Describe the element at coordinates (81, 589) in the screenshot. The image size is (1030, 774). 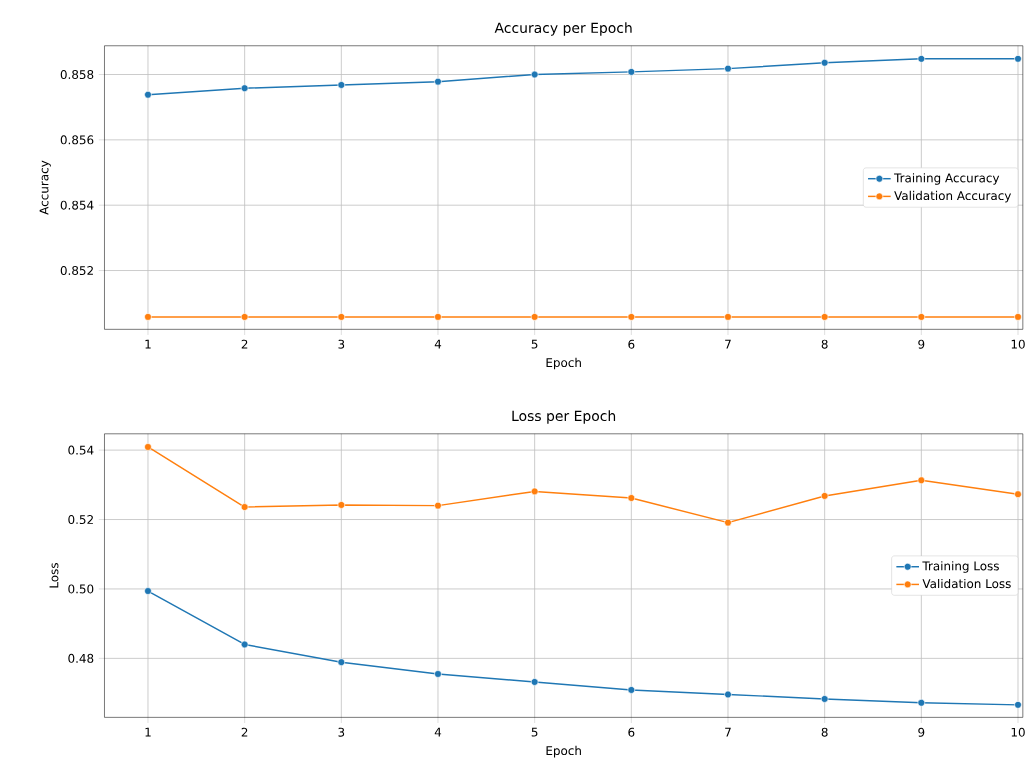
I see `y-tick-label: 0.50` at that location.